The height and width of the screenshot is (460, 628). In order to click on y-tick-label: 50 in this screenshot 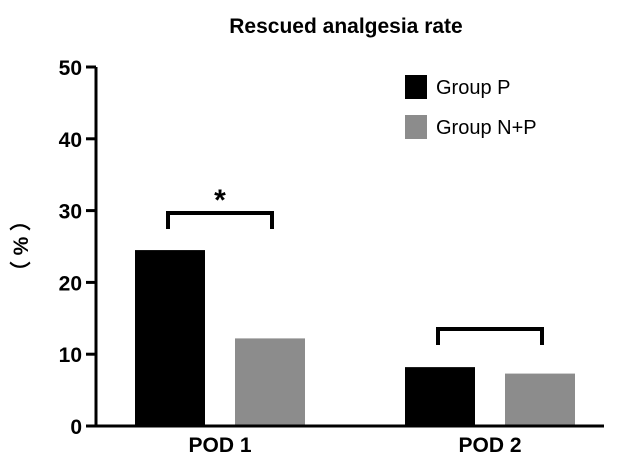, I will do `click(70, 68)`.